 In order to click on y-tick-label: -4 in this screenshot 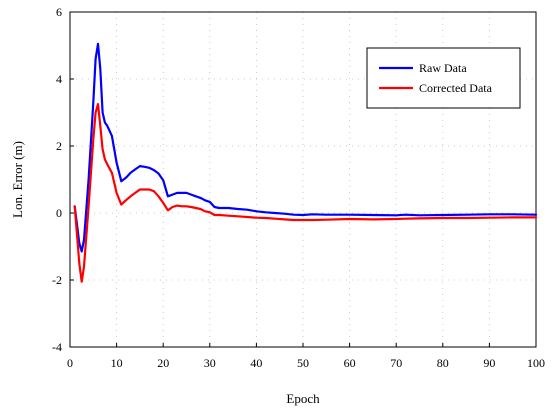, I will do `click(57, 347)`.